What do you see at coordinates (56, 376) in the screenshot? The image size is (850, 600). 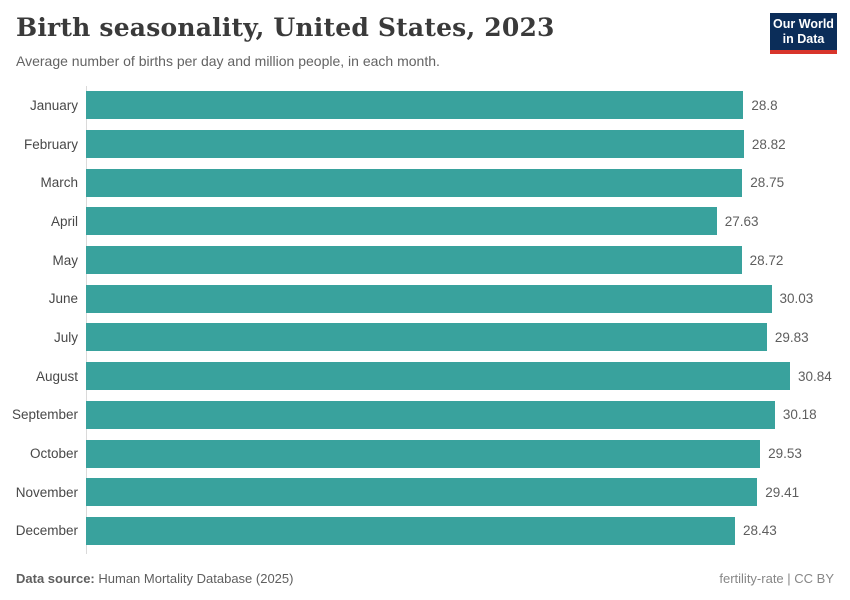 I see `category-label: August` at bounding box center [56, 376].